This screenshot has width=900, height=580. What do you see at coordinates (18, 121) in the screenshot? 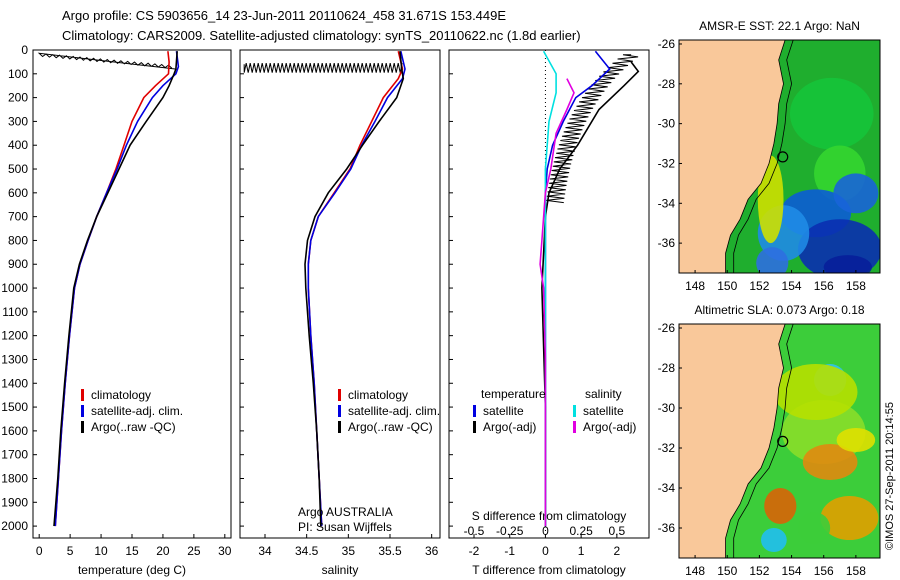
I see `depth-tick-label: 300` at bounding box center [18, 121].